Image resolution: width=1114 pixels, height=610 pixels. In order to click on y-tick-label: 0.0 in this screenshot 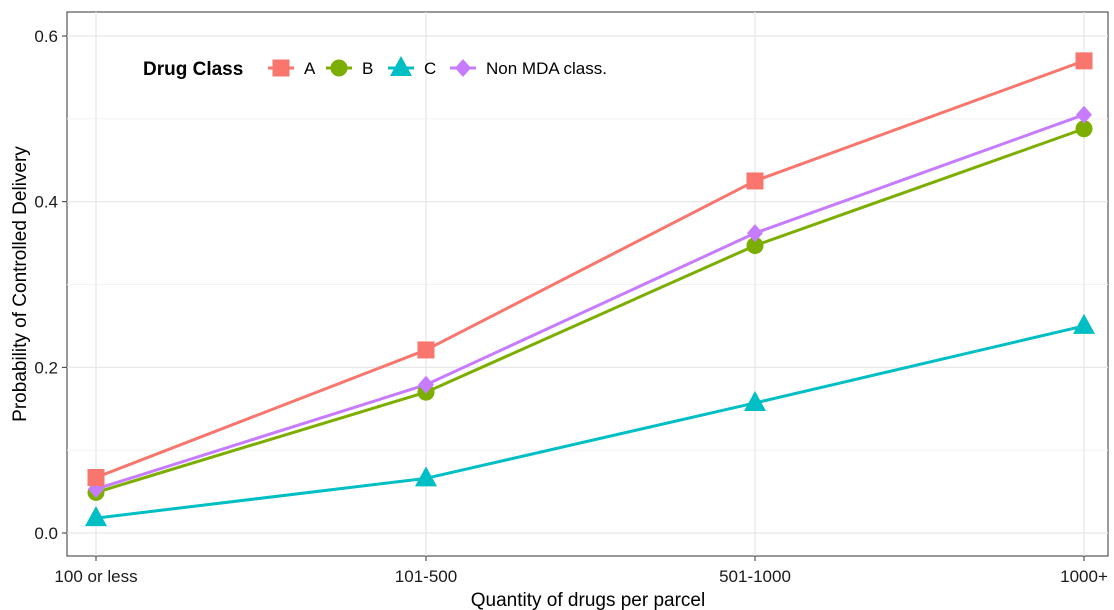, I will do `click(46, 533)`.